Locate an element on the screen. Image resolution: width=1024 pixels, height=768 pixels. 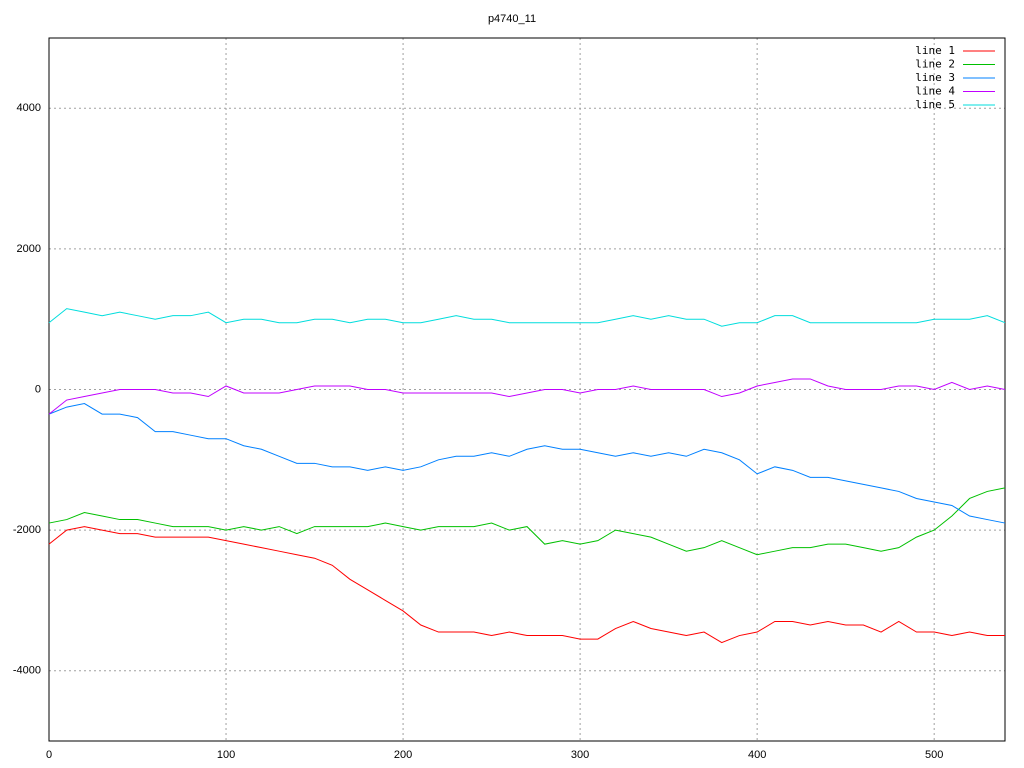
y-tick-label: 0 is located at coordinates (38, 389).